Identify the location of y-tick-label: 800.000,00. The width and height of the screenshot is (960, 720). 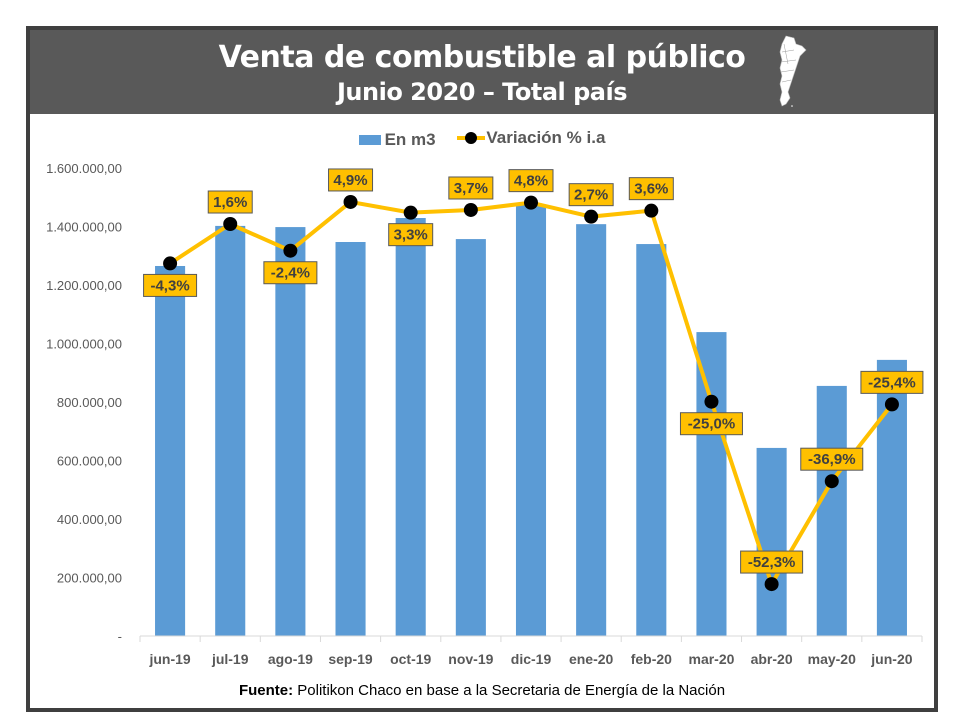
(89, 402).